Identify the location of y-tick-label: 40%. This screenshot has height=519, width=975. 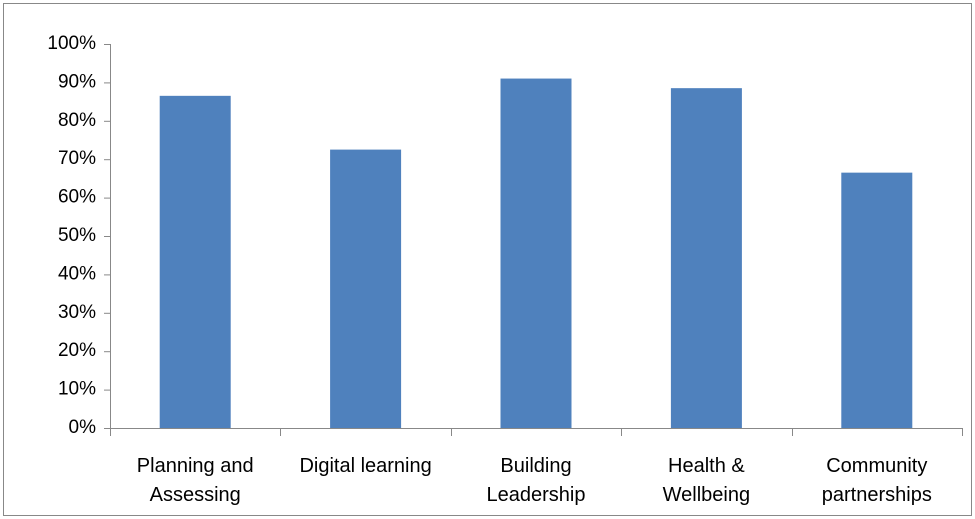
(77, 273).